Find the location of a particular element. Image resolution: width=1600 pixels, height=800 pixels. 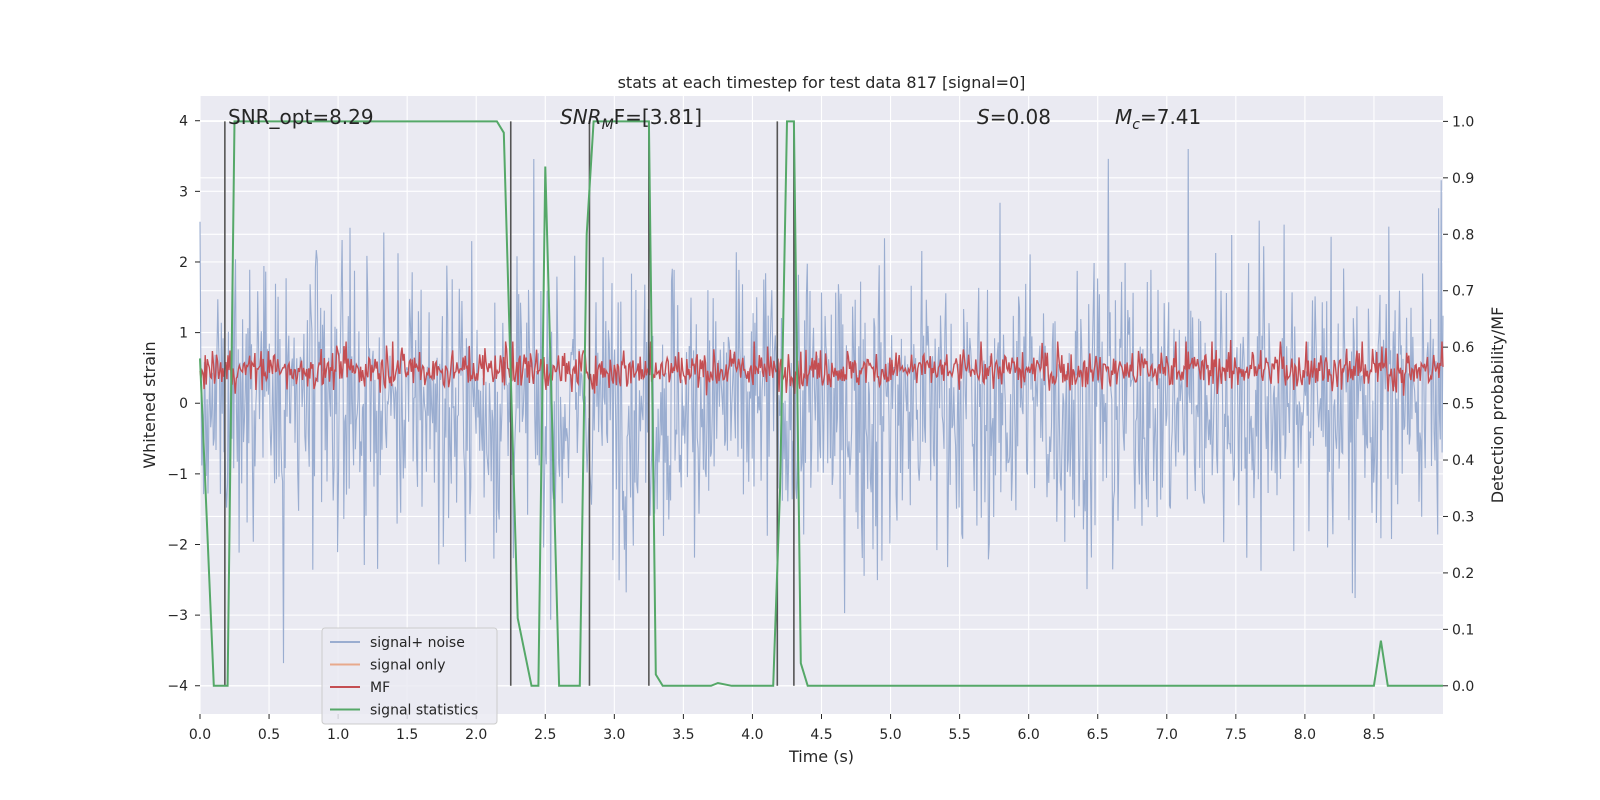

x-tick-label: 5.0 is located at coordinates (890, 735).